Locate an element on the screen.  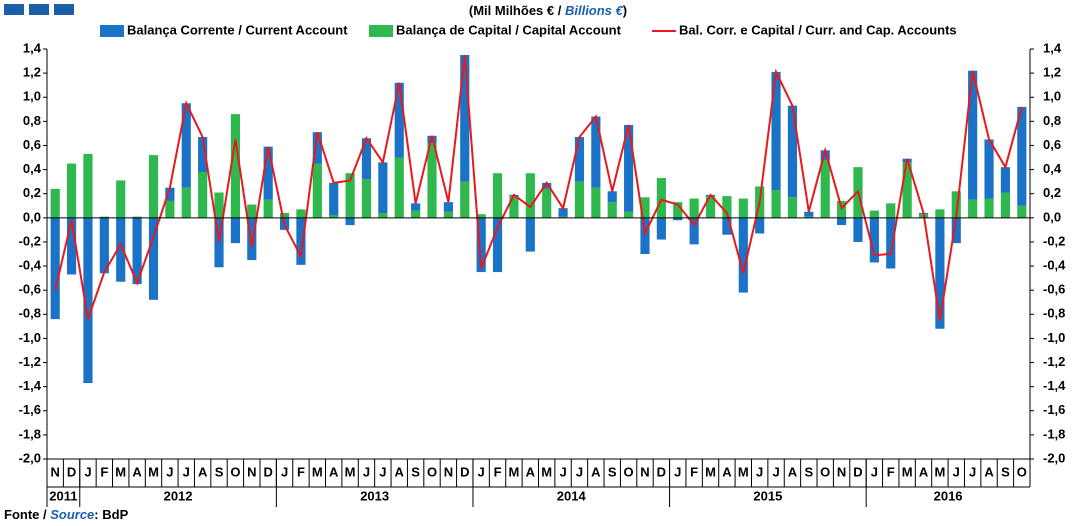
y-tick-label: 1,2 is located at coordinates (32, 72).